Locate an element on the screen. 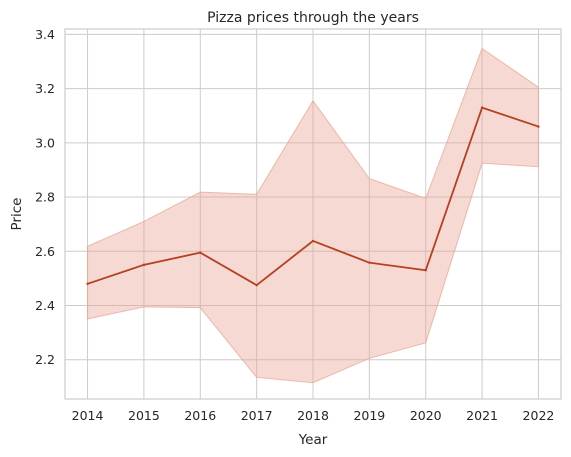 The height and width of the screenshot is (457, 571). y-tick-label: 3.0 is located at coordinates (45, 142).